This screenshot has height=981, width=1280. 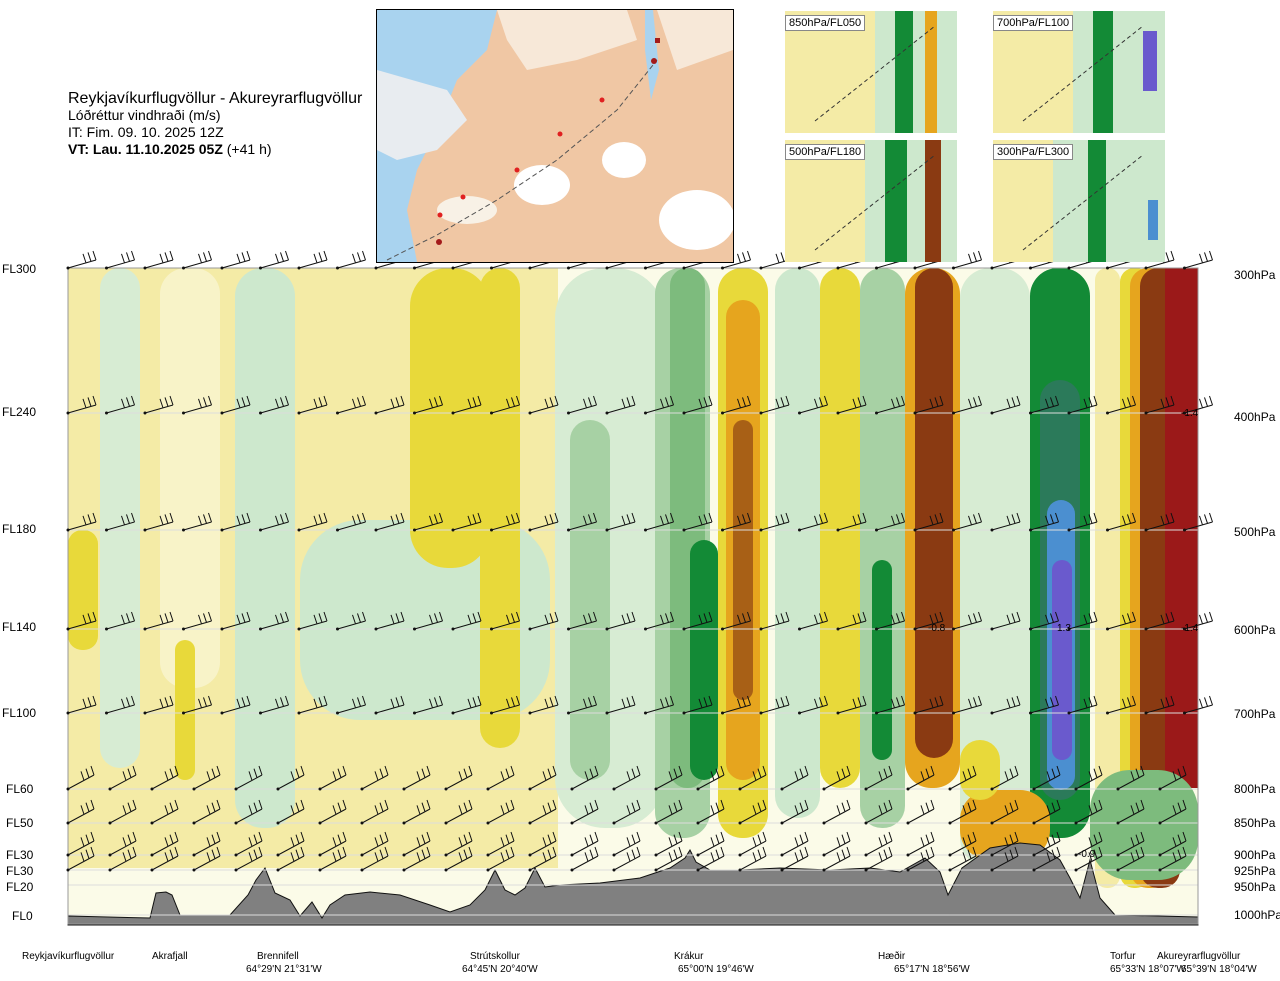 I want to click on pressure-label: 600hPa, so click(x=1255, y=630).